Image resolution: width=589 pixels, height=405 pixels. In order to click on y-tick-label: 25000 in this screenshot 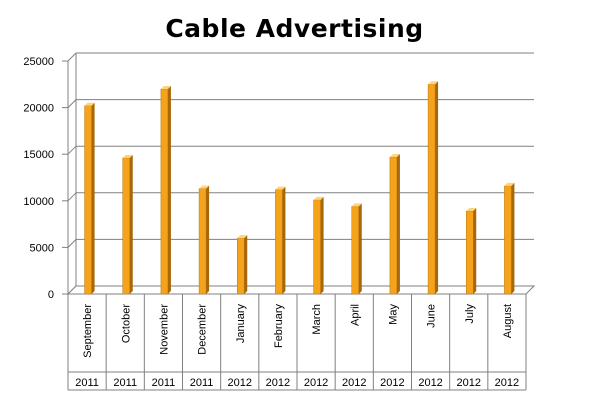, I will do `click(38, 62)`.